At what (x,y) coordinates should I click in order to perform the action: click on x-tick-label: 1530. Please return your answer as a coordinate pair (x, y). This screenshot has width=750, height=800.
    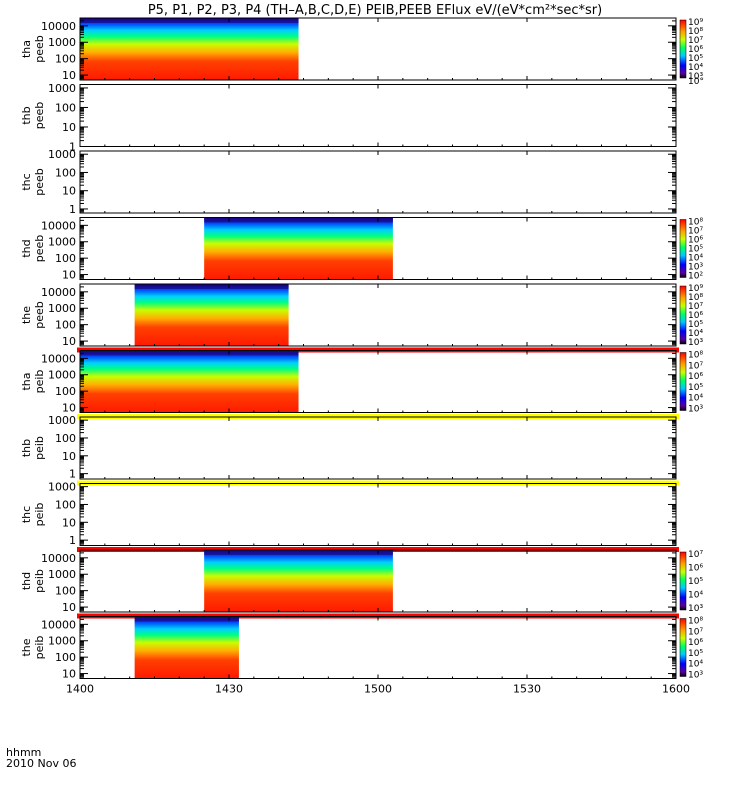
    Looking at the image, I should click on (527, 689).